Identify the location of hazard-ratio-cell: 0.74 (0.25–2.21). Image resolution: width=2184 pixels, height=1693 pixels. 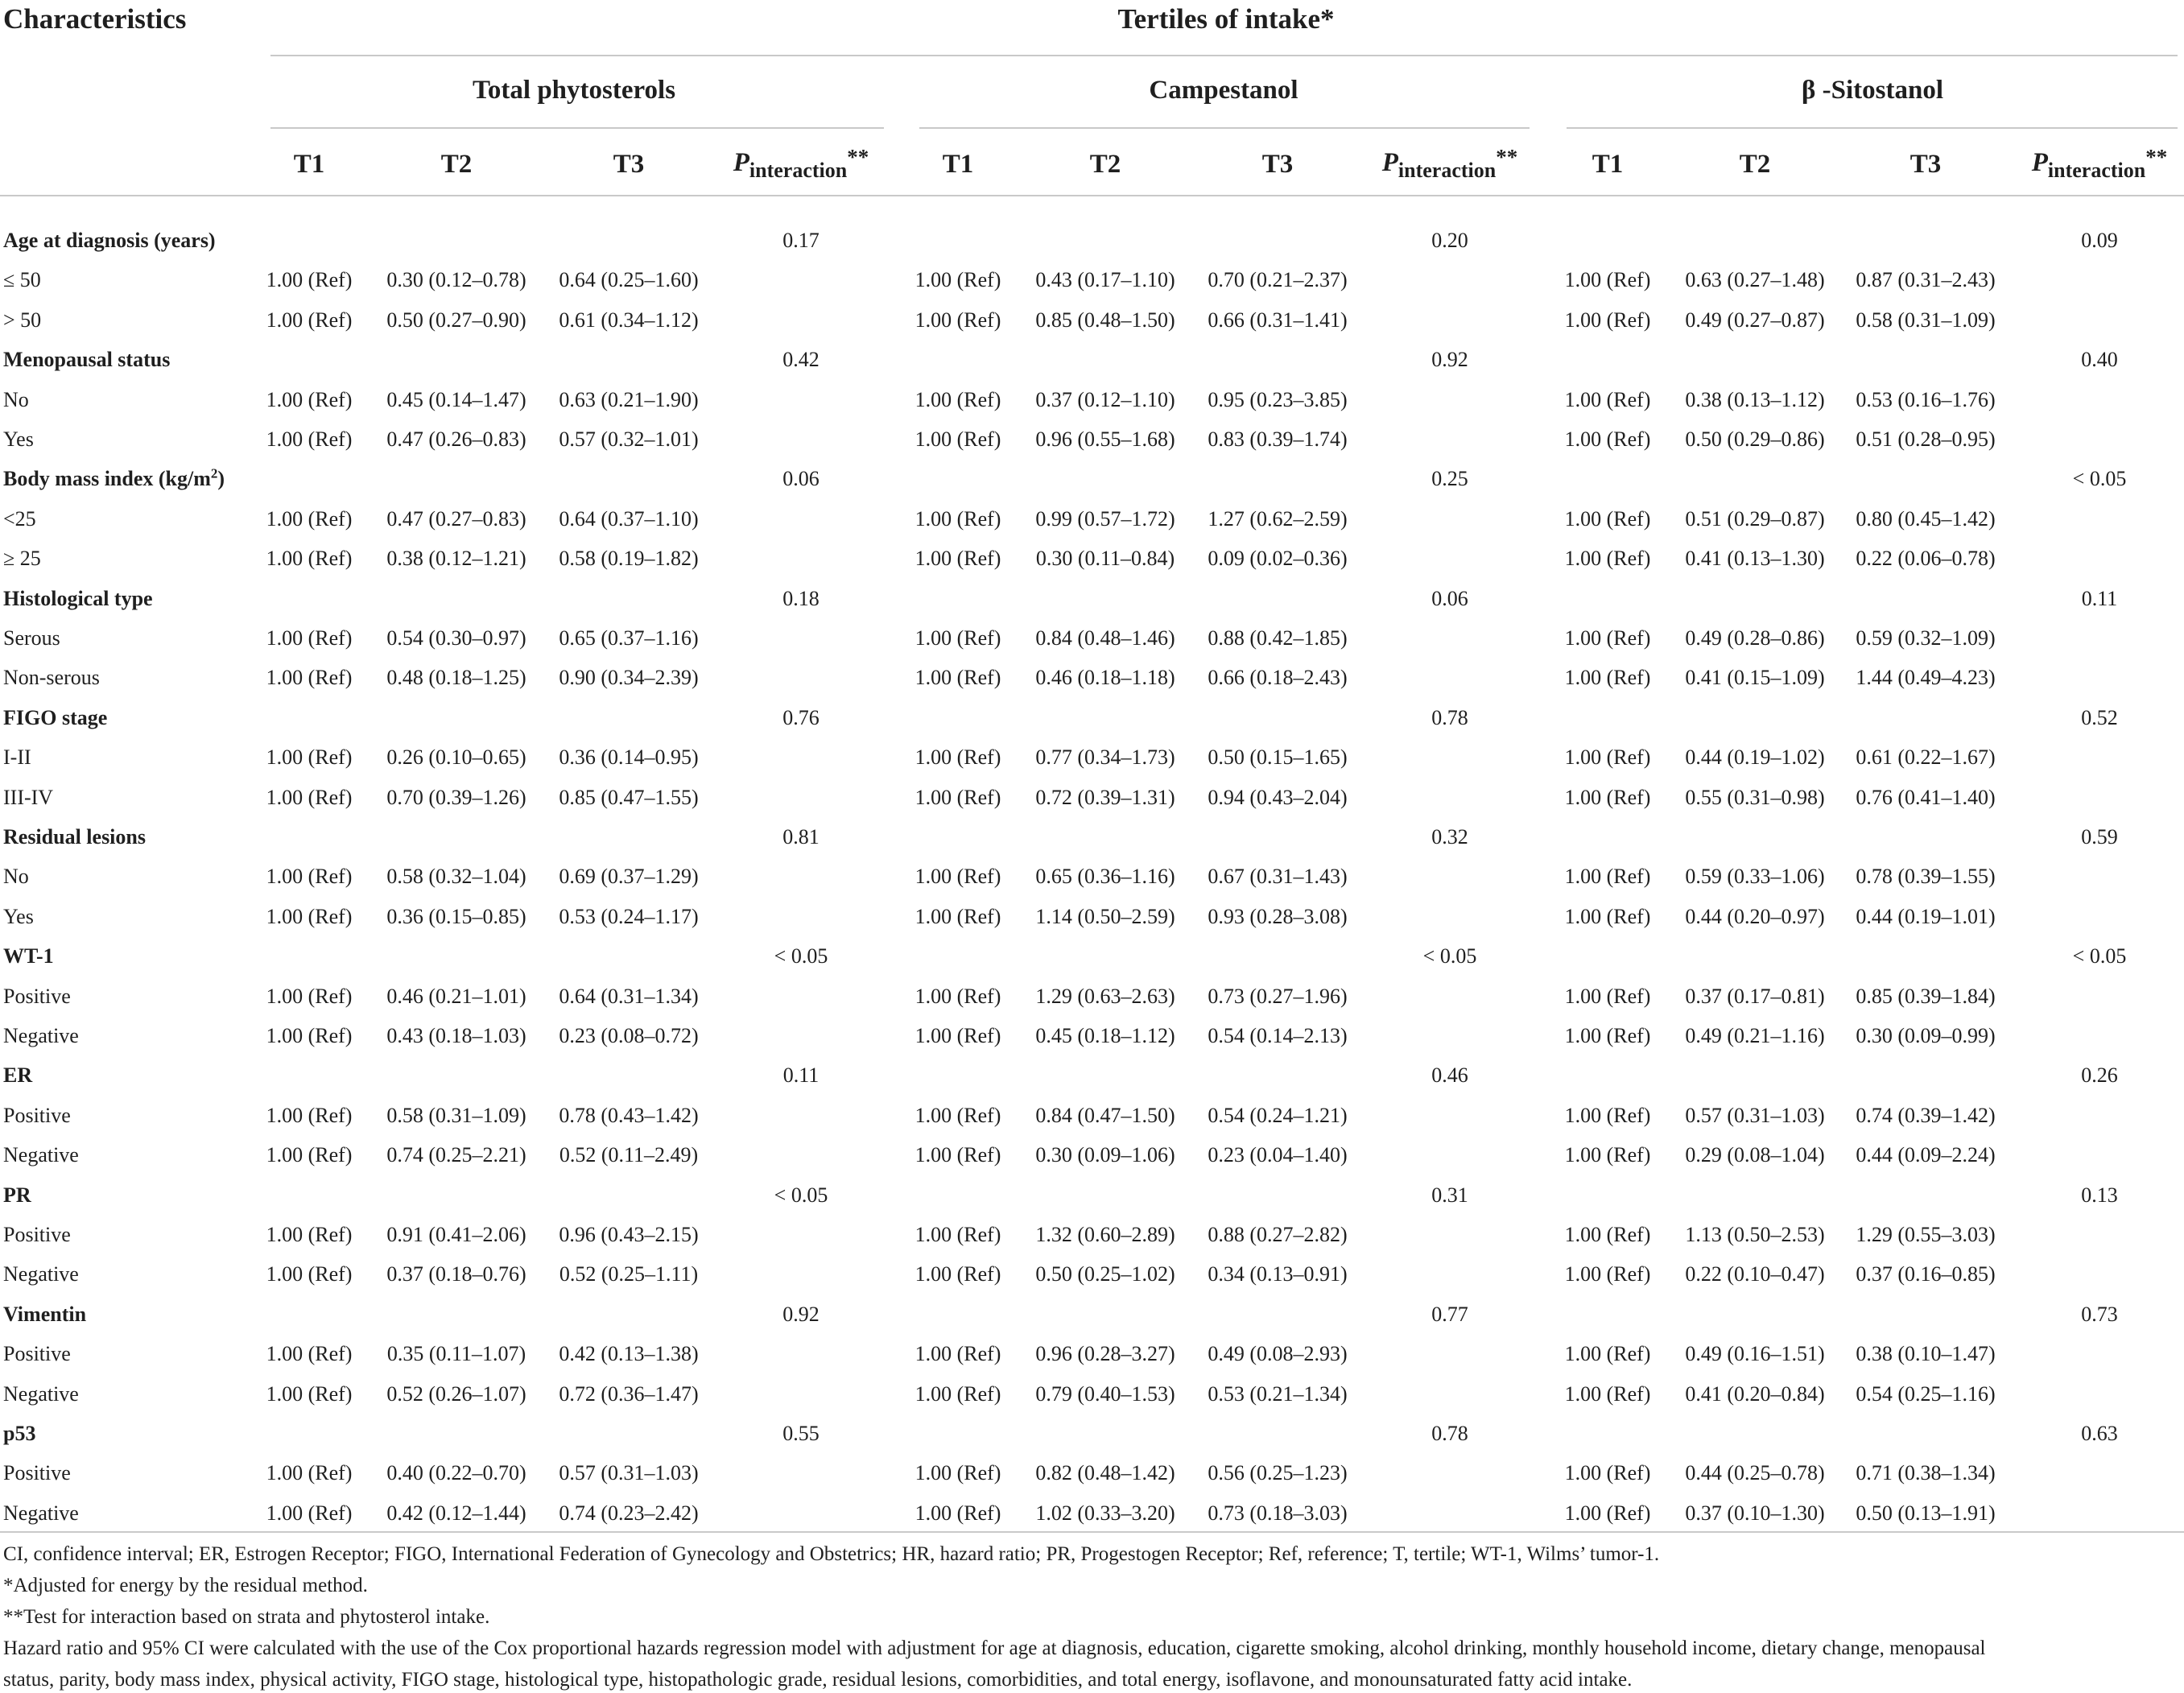
(456, 1155).